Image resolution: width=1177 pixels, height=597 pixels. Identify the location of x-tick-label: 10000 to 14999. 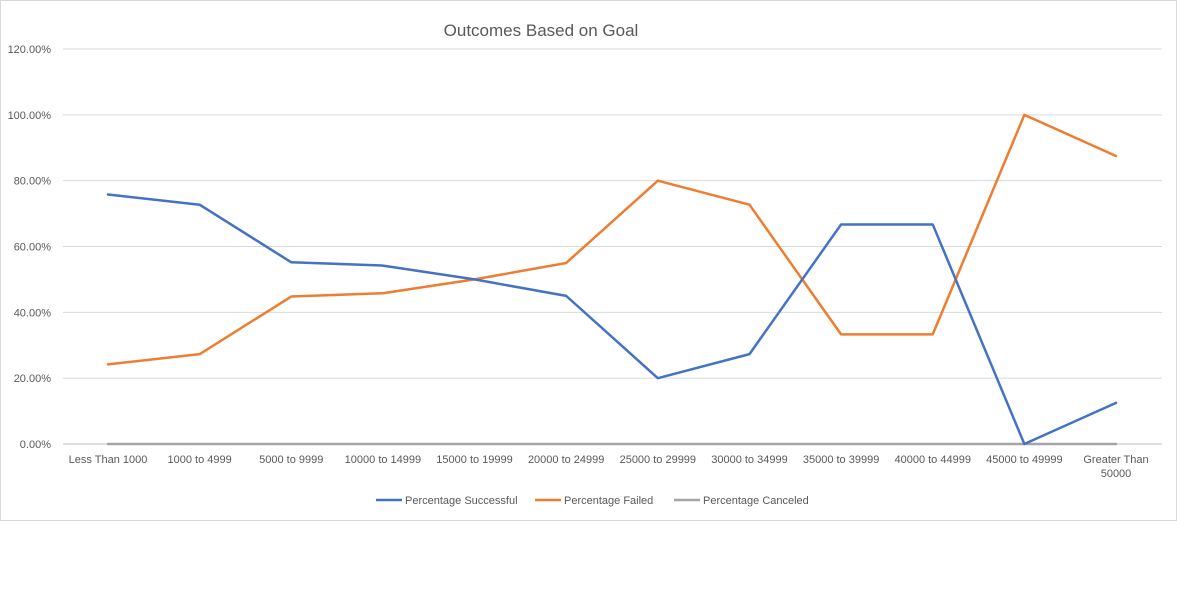
(383, 460).